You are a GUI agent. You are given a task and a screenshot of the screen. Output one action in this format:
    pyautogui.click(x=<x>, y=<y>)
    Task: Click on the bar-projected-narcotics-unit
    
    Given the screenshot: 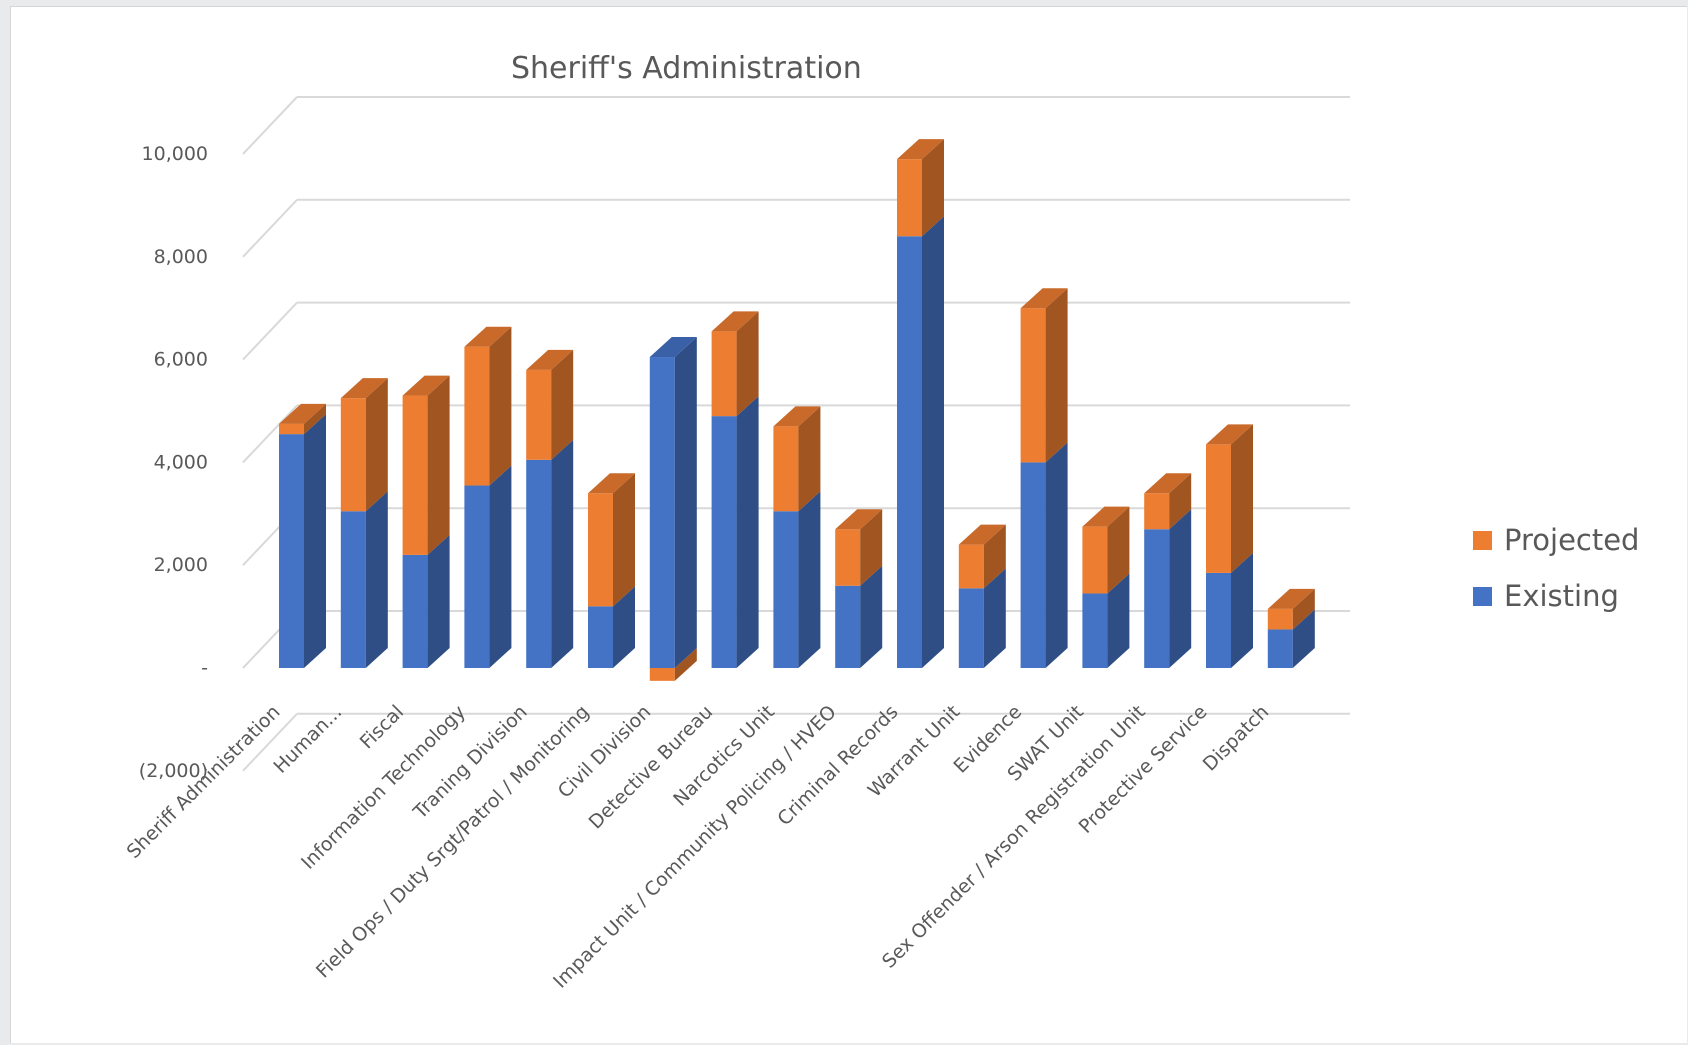 What is the action you would take?
    pyautogui.click(x=797, y=459)
    